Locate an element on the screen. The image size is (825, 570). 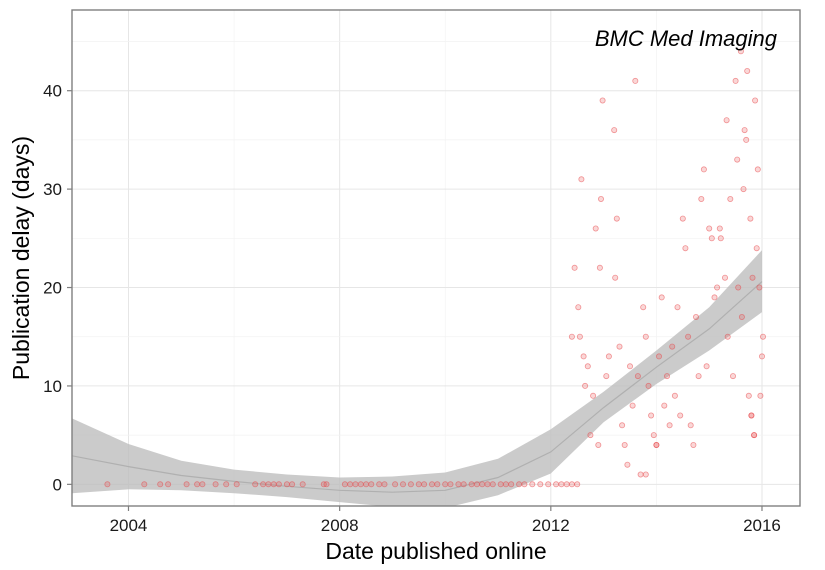
y-tick-label: 30 is located at coordinates (52, 189).